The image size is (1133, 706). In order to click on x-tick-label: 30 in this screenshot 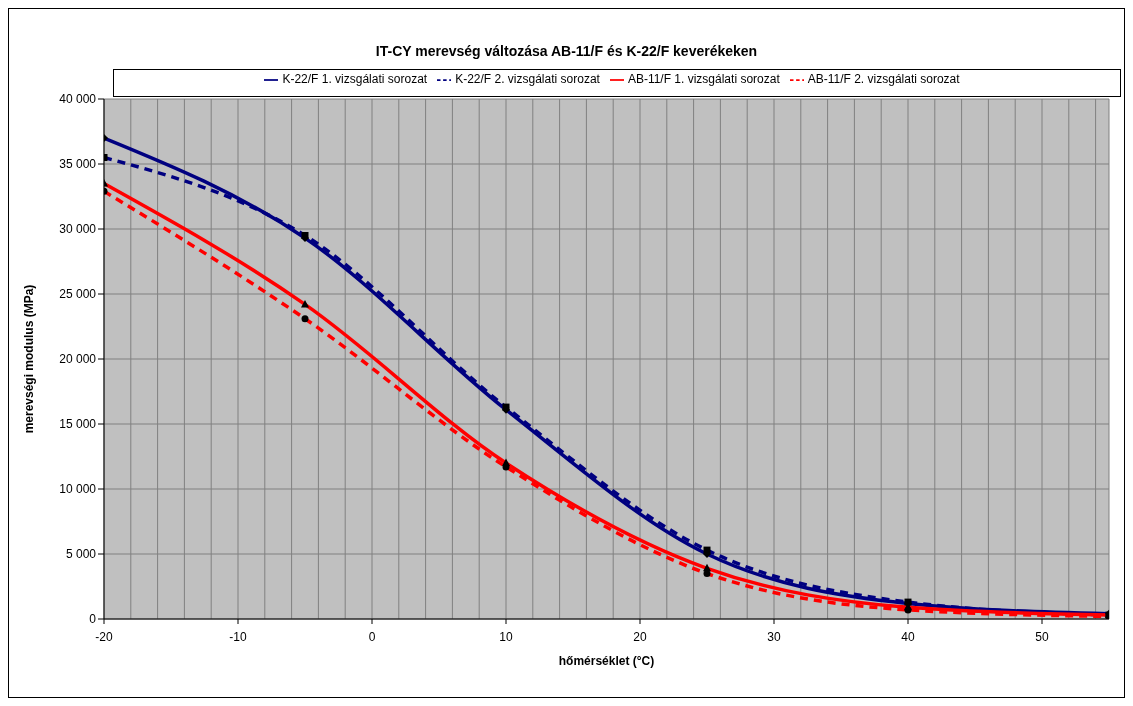, I will do `click(774, 637)`.